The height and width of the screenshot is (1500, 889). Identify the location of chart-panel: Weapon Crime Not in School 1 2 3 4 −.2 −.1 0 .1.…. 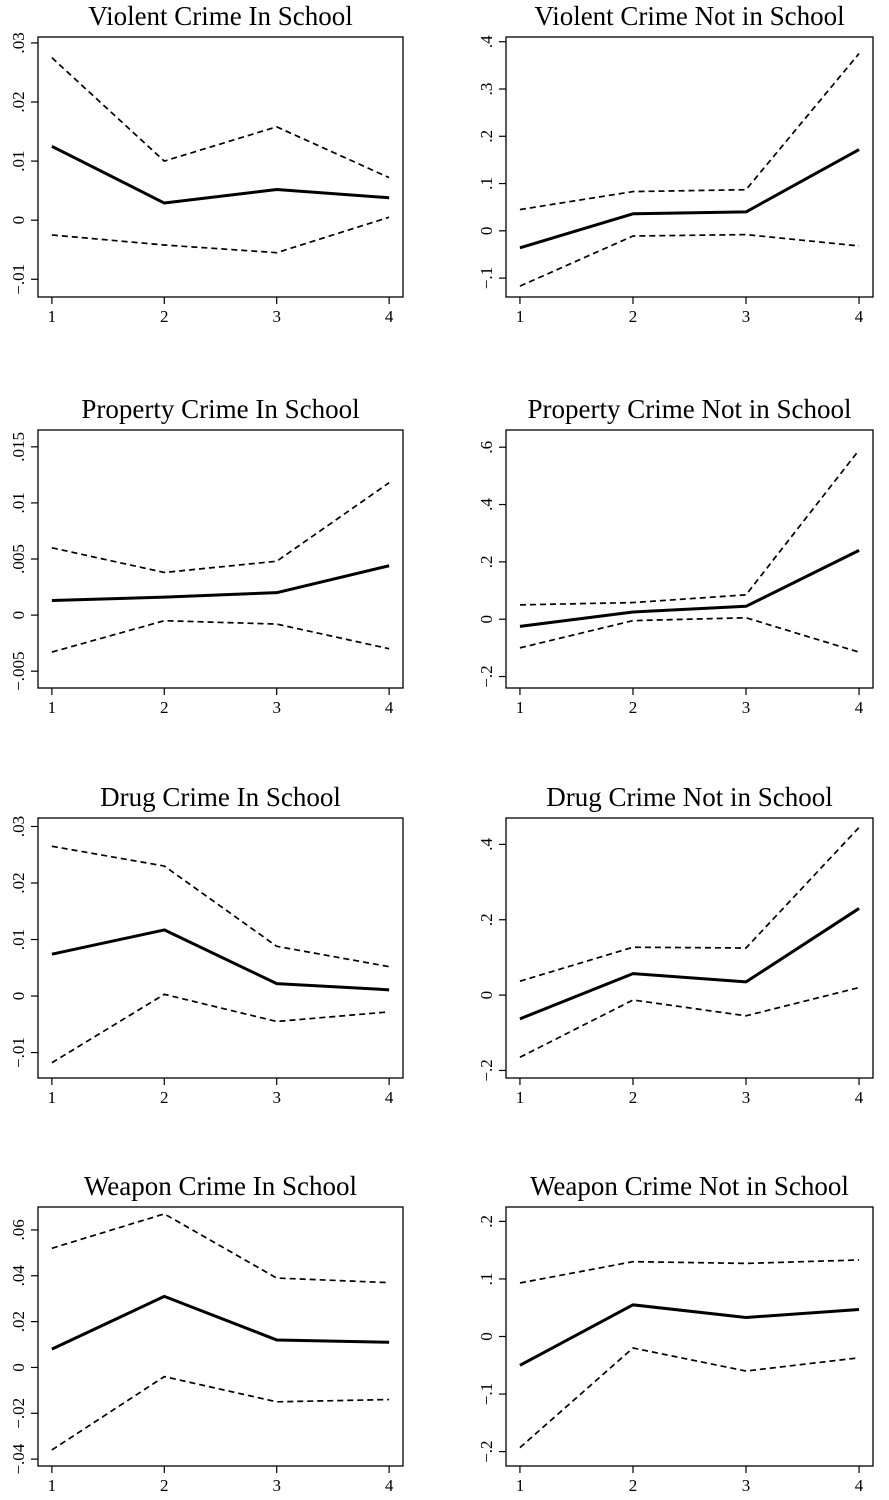
(675, 1333).